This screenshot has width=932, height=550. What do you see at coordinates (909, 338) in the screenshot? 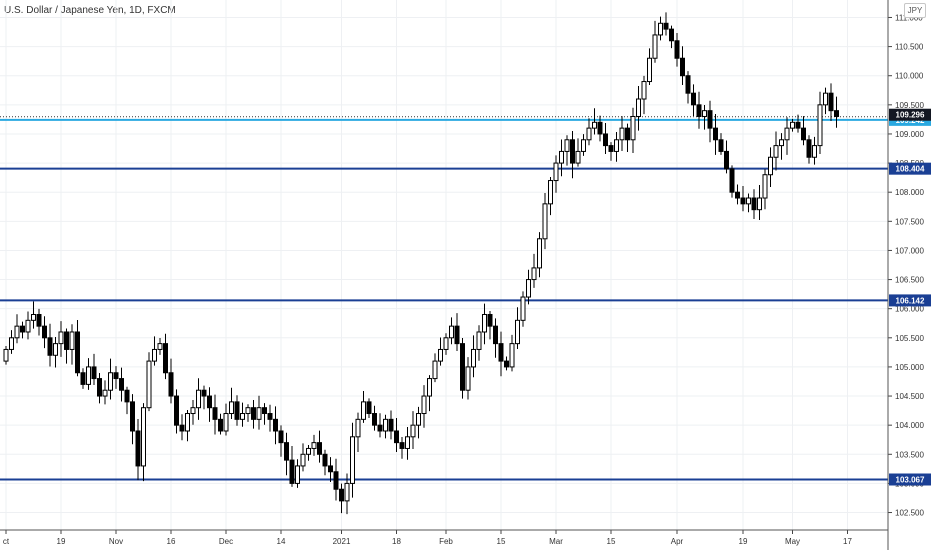
I see `y-tick-label: 105.500` at bounding box center [909, 338].